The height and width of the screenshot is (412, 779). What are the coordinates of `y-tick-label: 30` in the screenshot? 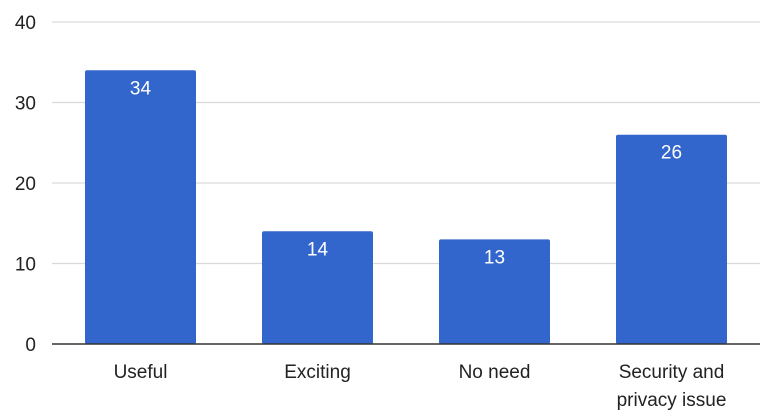 It's located at (25, 104).